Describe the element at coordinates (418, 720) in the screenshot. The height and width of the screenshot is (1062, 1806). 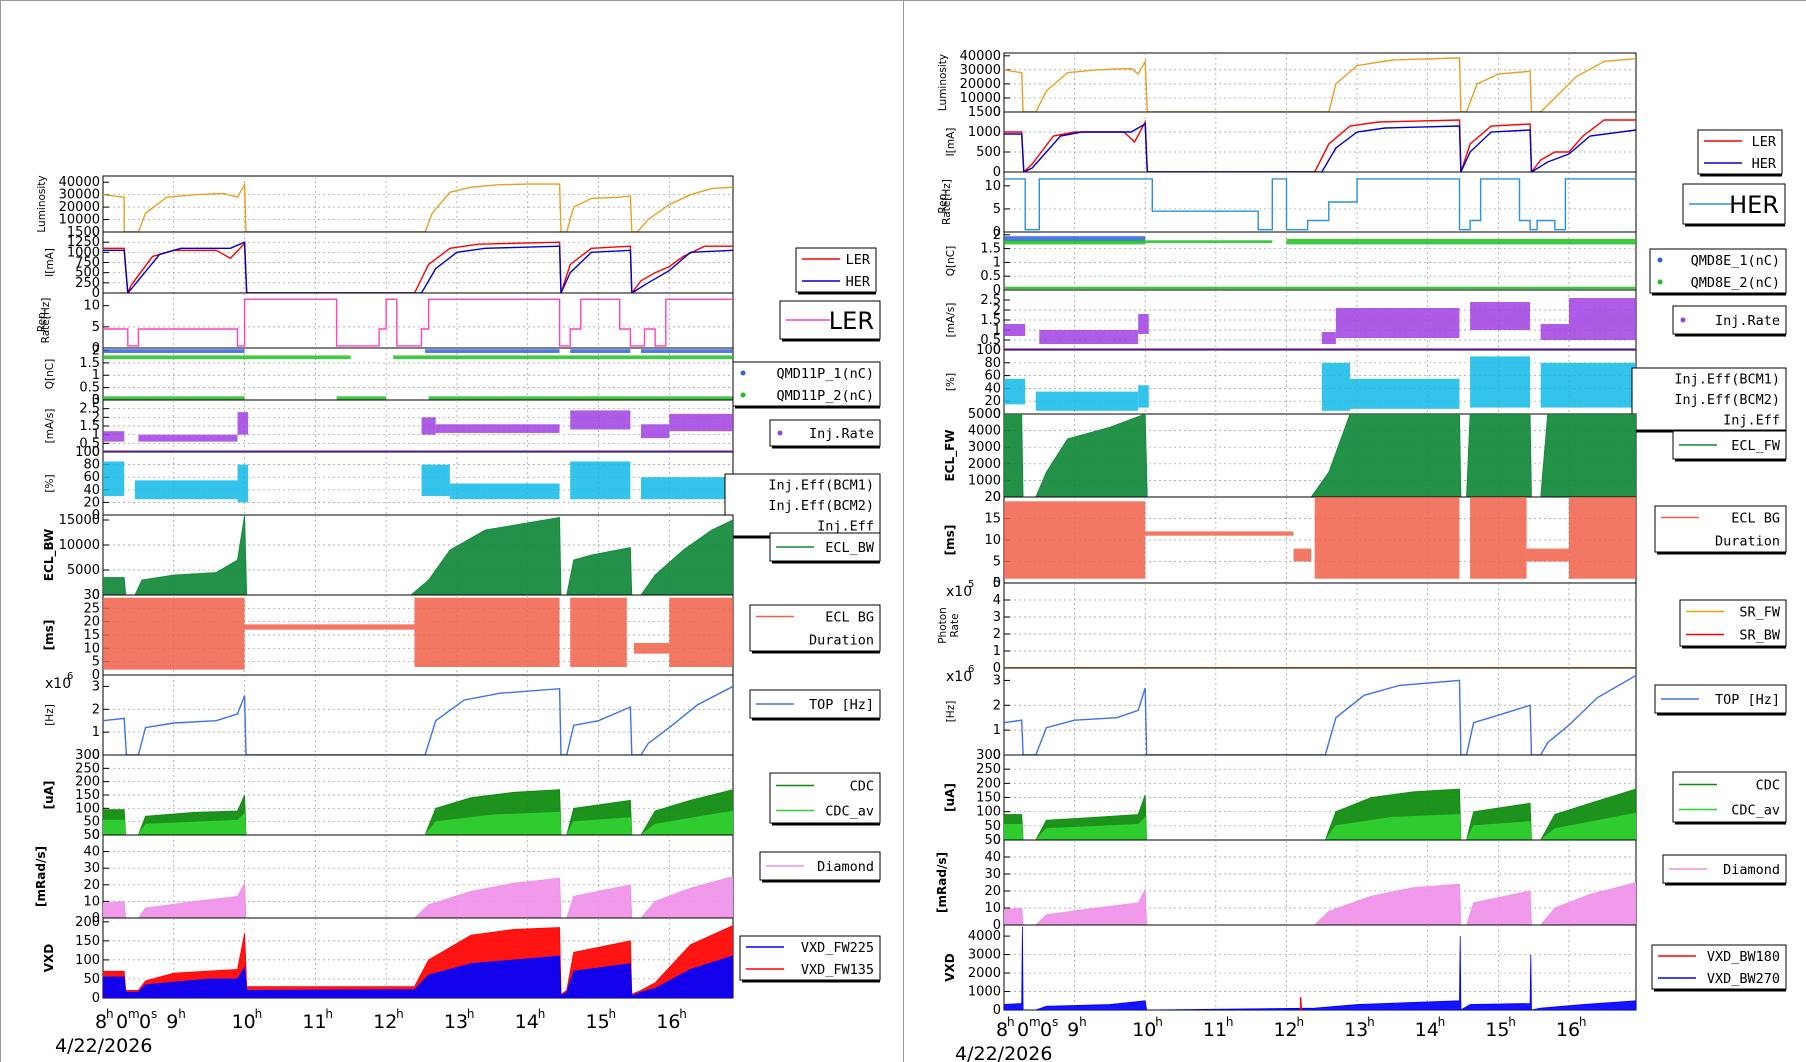
I see `series-top-hz-` at that location.